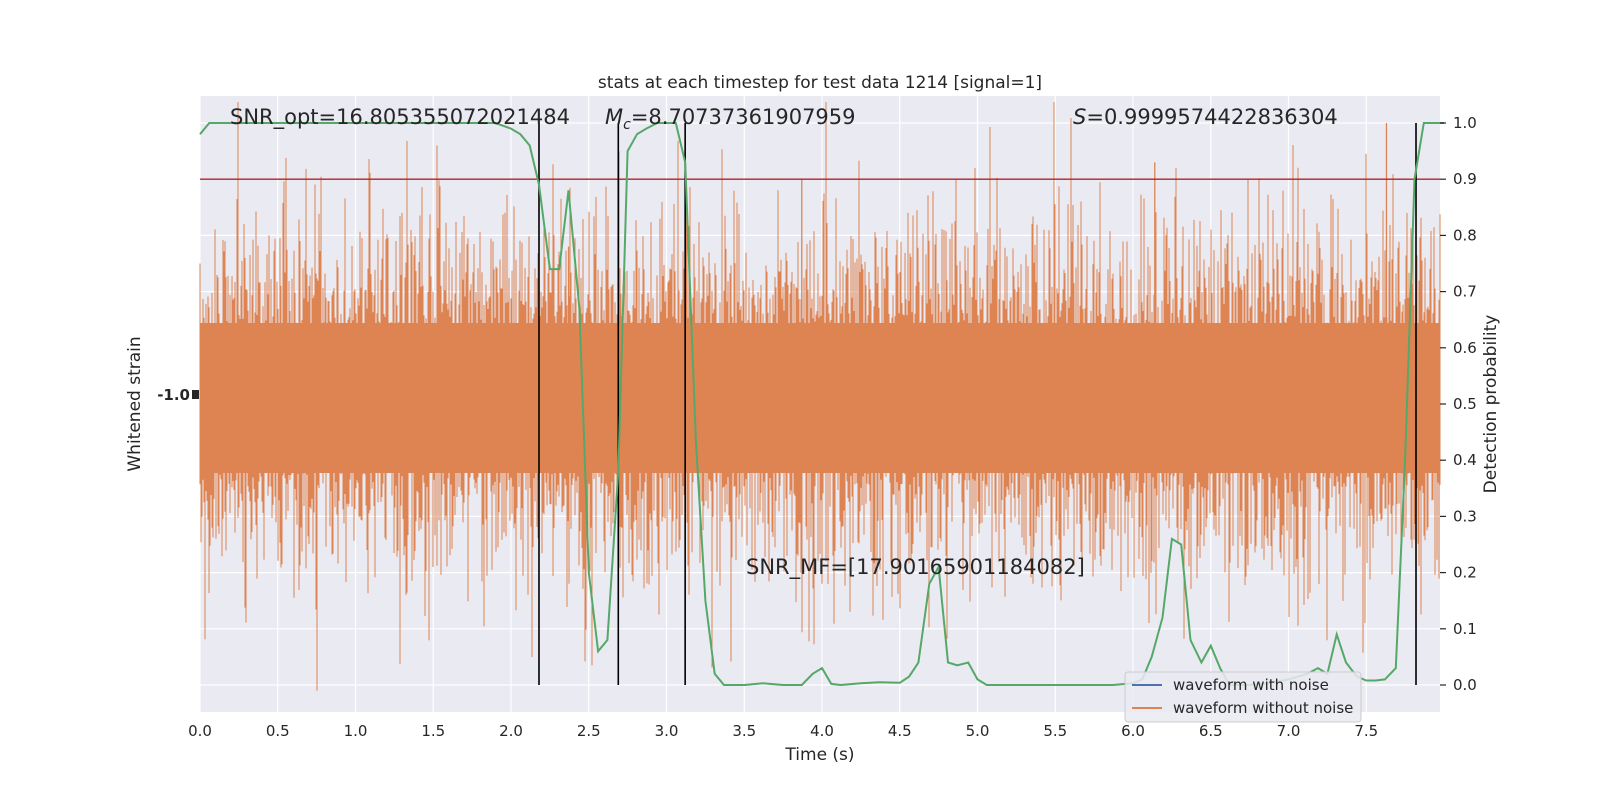 The height and width of the screenshot is (800, 1600). I want to click on y-right-axis-ticks: 0.0 0.1 0.2 0.3 0.4 0.5 0.6 0.7 0.8 0.9 1.0, so click(1458, 404).